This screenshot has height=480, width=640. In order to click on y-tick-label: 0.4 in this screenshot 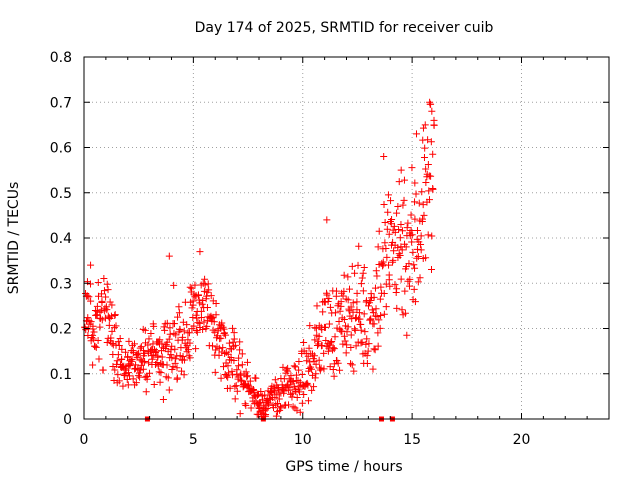, I will do `click(61, 239)`.